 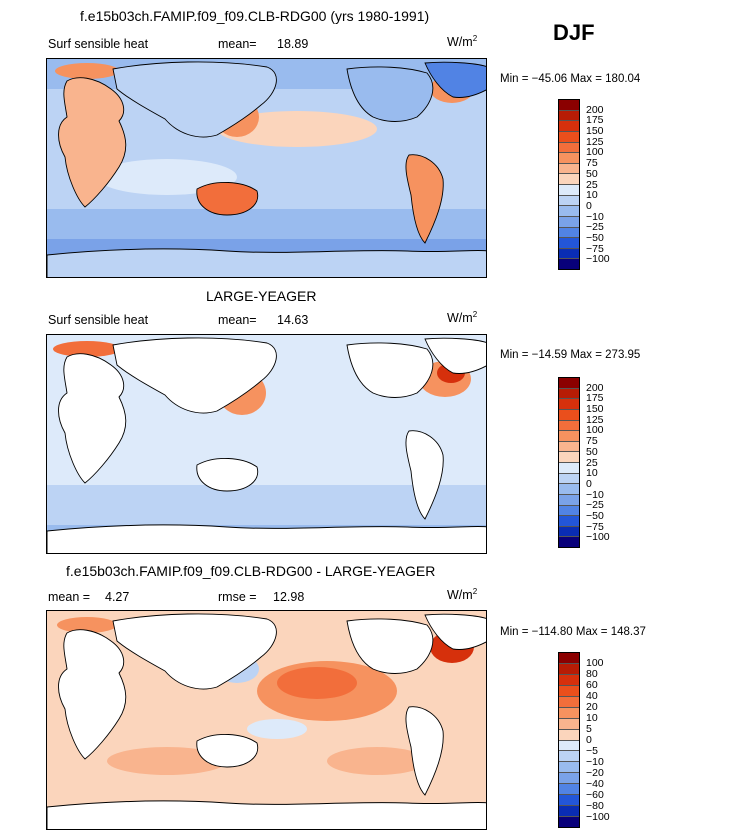 What do you see at coordinates (592, 751) in the screenshot?
I see `colorbar-tick-label: −5` at bounding box center [592, 751].